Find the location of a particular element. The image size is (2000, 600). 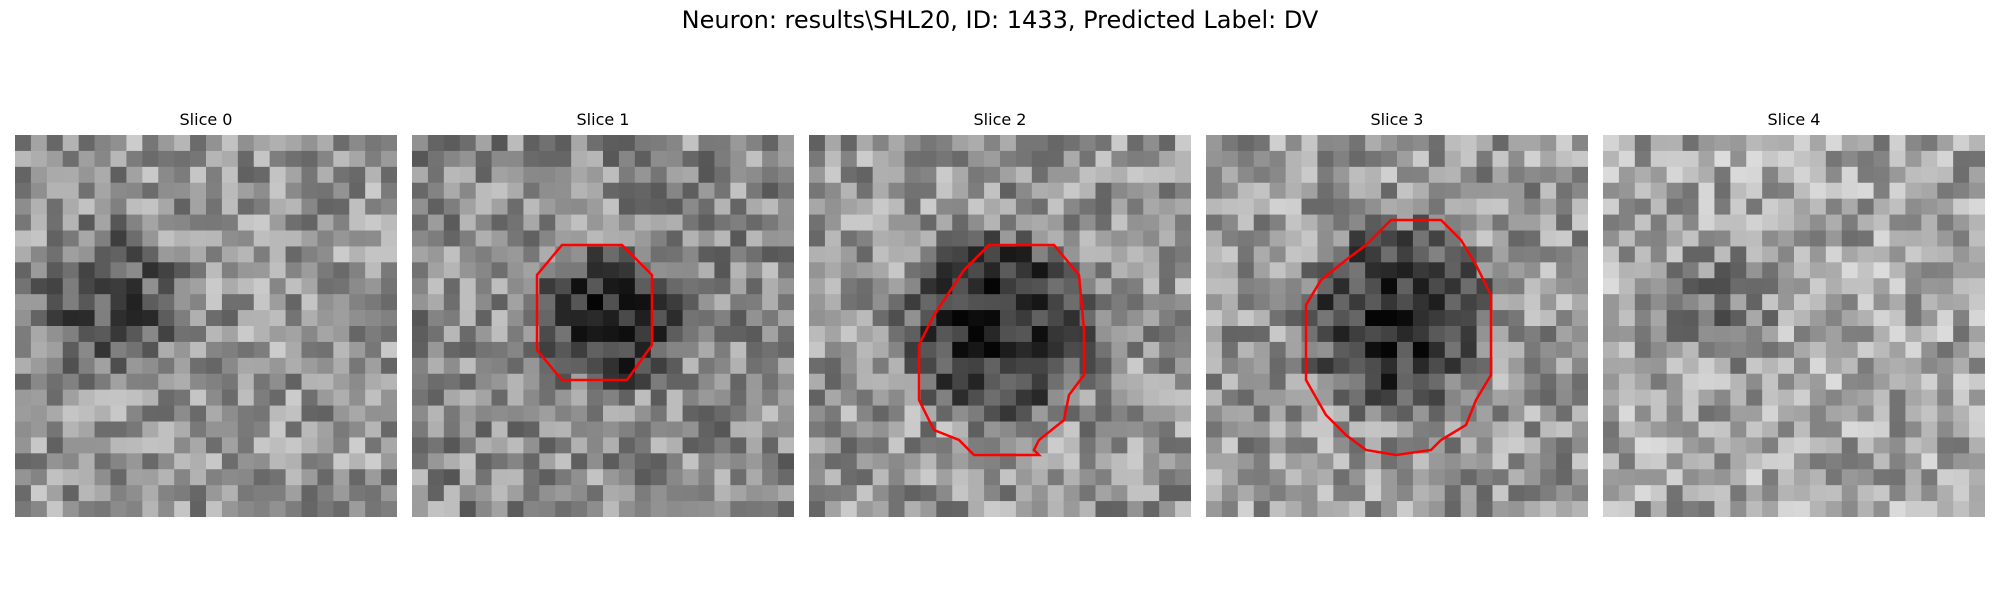

slice-title-0: Slice 0 is located at coordinates (206, 119).